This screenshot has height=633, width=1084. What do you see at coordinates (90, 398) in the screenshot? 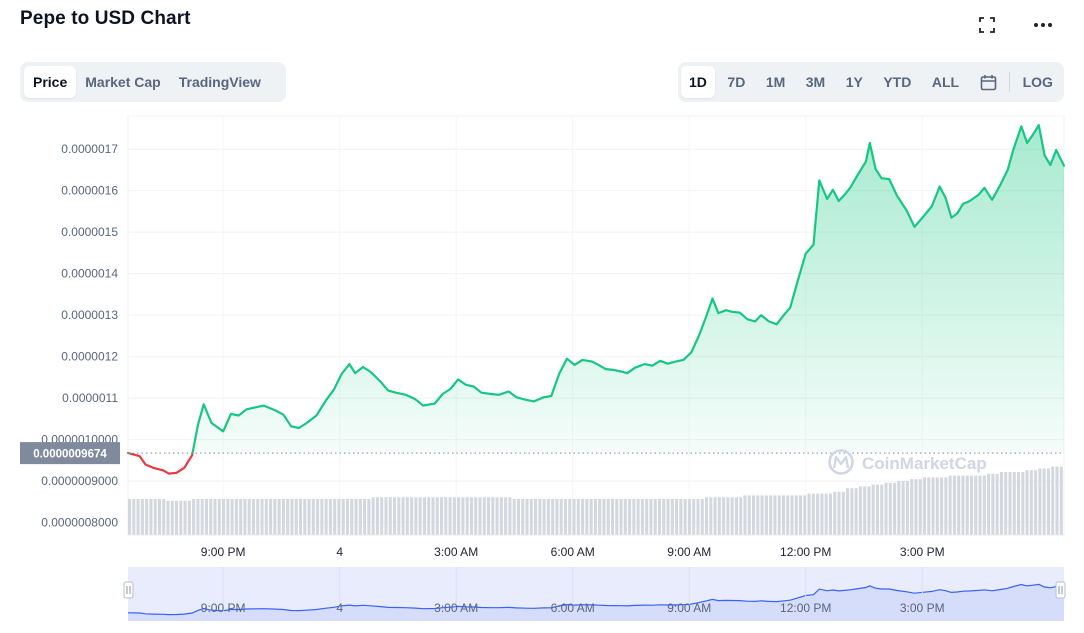
I see `y-tick-label: 0.0000011` at bounding box center [90, 398].